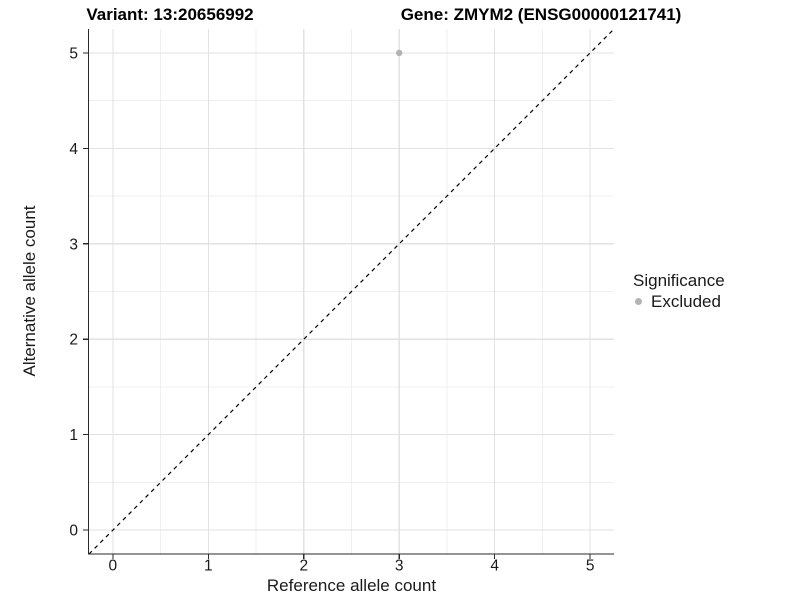  I want to click on legend-title: Significance, so click(679, 280).